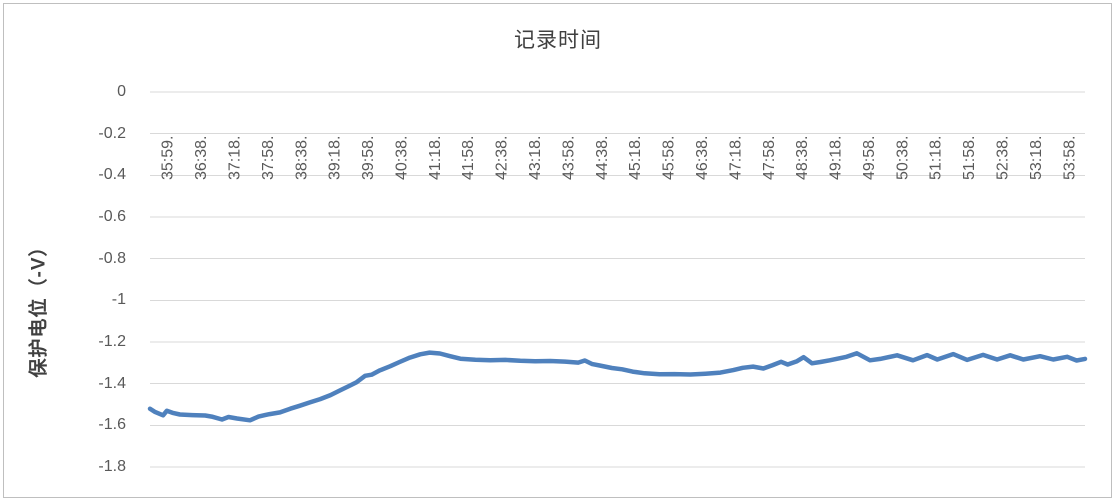 The height and width of the screenshot is (502, 1116). Describe the element at coordinates (735, 158) in the screenshot. I see `x-tick-label: 47:18.` at that location.